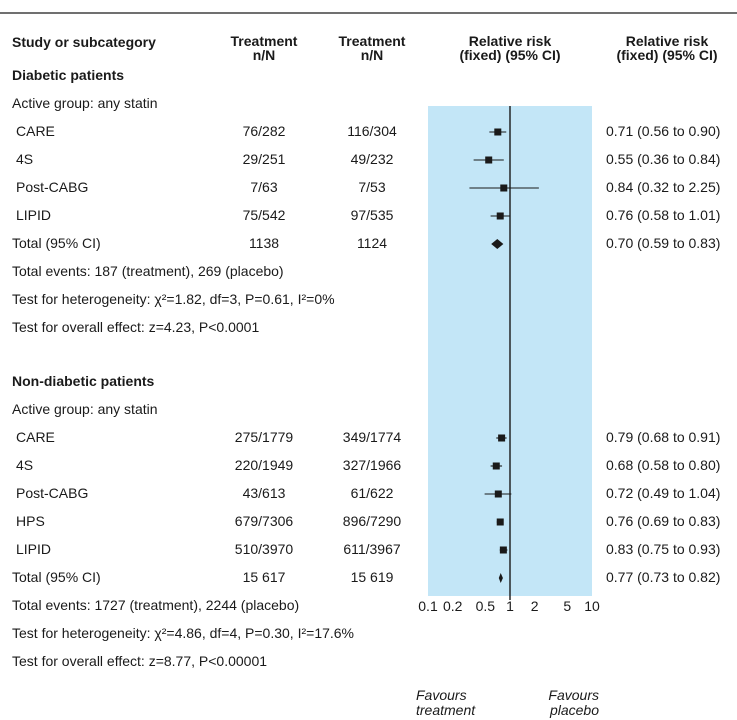  Describe the element at coordinates (663, 577) in the screenshot. I see `total-ci-text: 0.77 (0.73 to 0.82)` at that location.